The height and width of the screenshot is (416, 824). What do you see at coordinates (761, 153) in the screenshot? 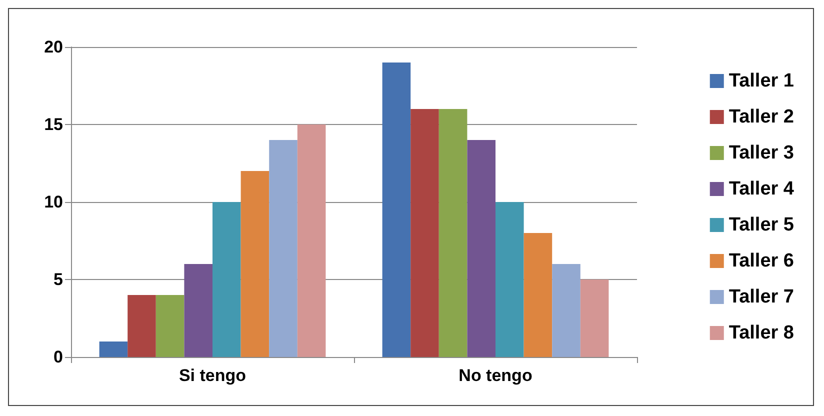
I see `legend-label: Taller 3` at bounding box center [761, 153].